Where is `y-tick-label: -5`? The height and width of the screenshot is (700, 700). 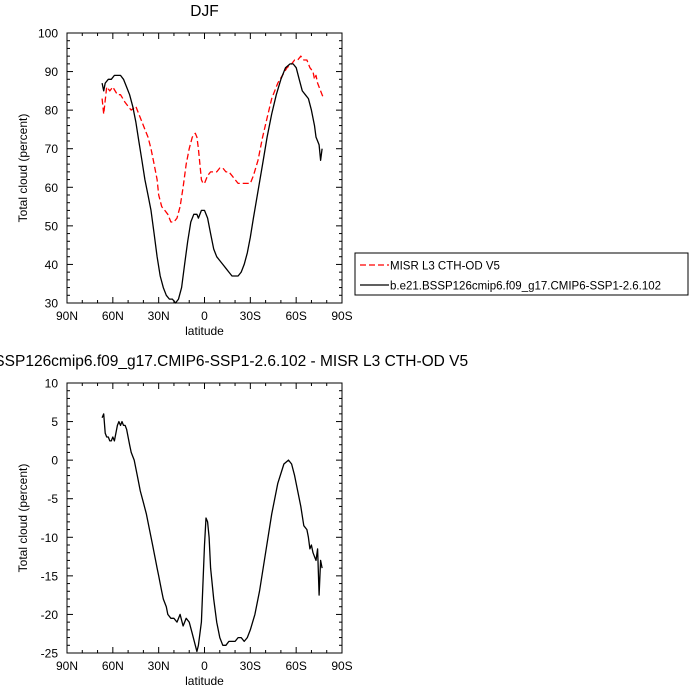 y-tick-label: -5 is located at coordinates (52, 499).